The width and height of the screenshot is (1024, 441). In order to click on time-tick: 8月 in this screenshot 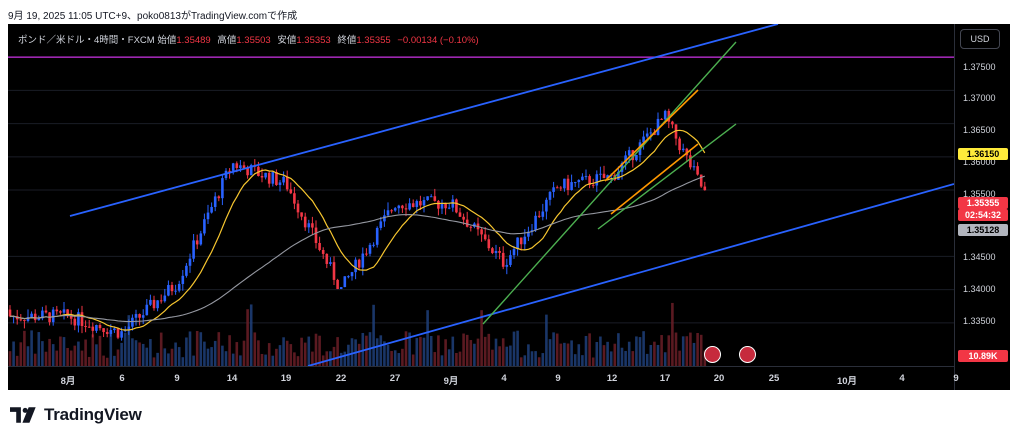, I will do `click(68, 381)`.